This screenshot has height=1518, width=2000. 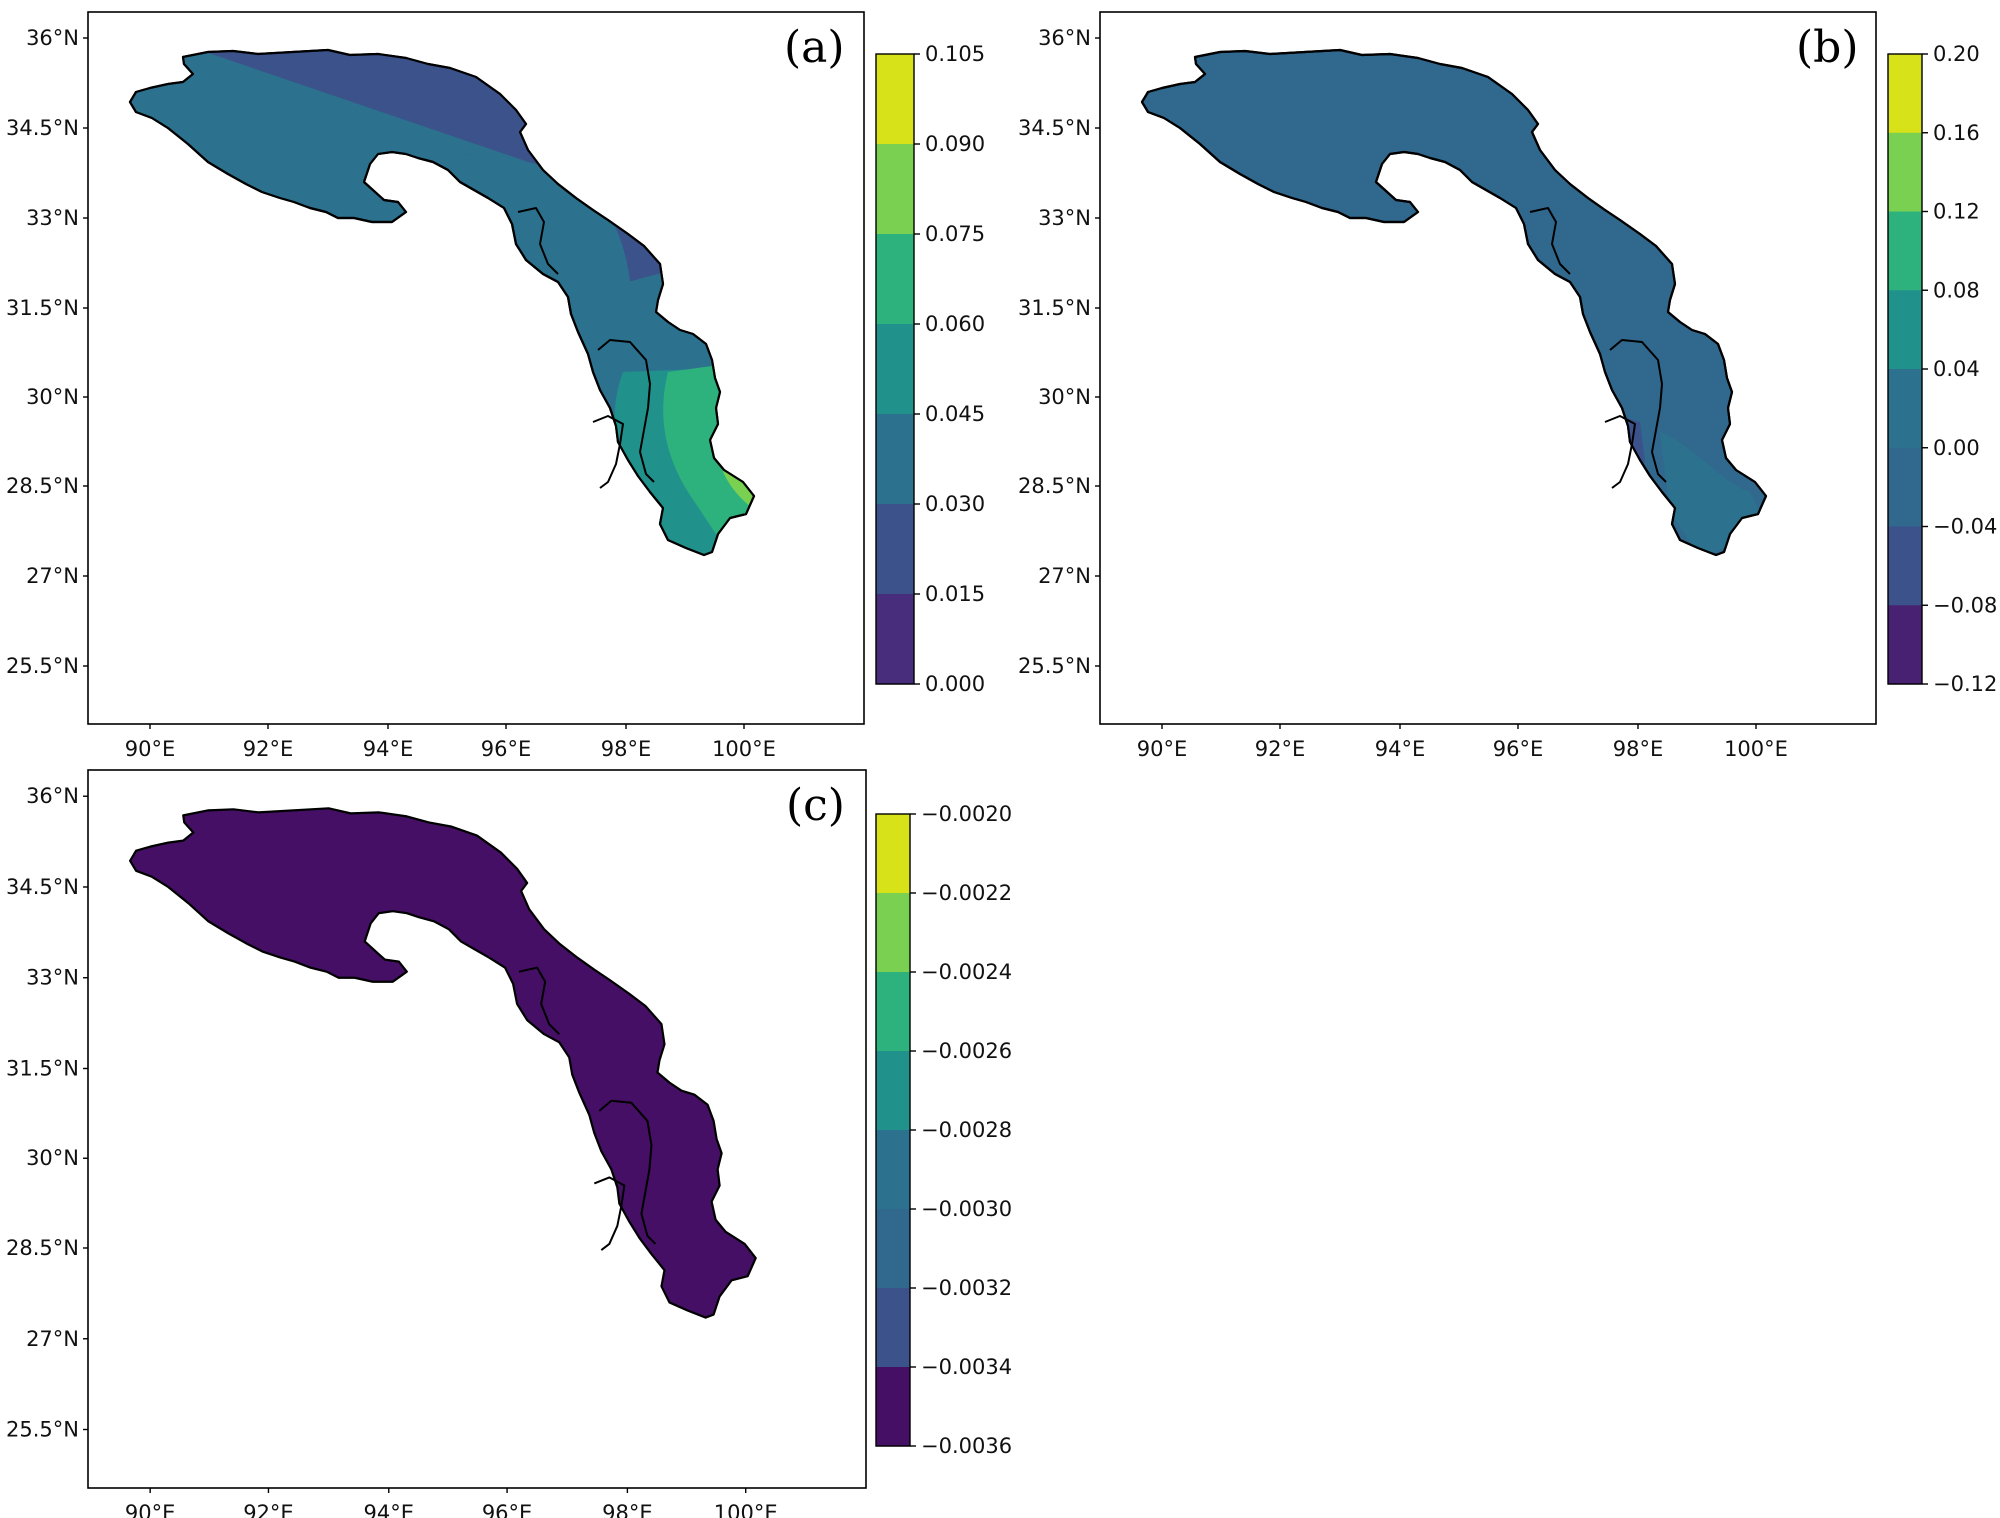 I want to click on colorbar-tick-label: 0.045, so click(x=955, y=414).